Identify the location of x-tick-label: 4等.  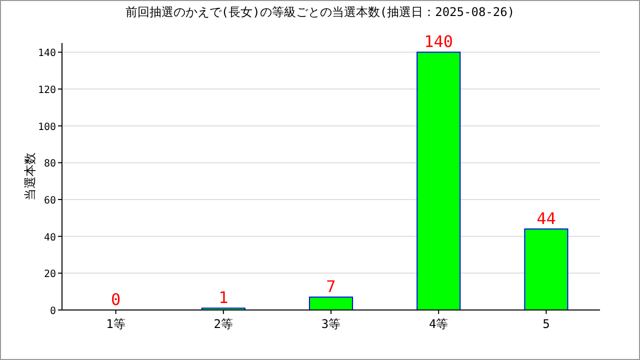
(438, 324).